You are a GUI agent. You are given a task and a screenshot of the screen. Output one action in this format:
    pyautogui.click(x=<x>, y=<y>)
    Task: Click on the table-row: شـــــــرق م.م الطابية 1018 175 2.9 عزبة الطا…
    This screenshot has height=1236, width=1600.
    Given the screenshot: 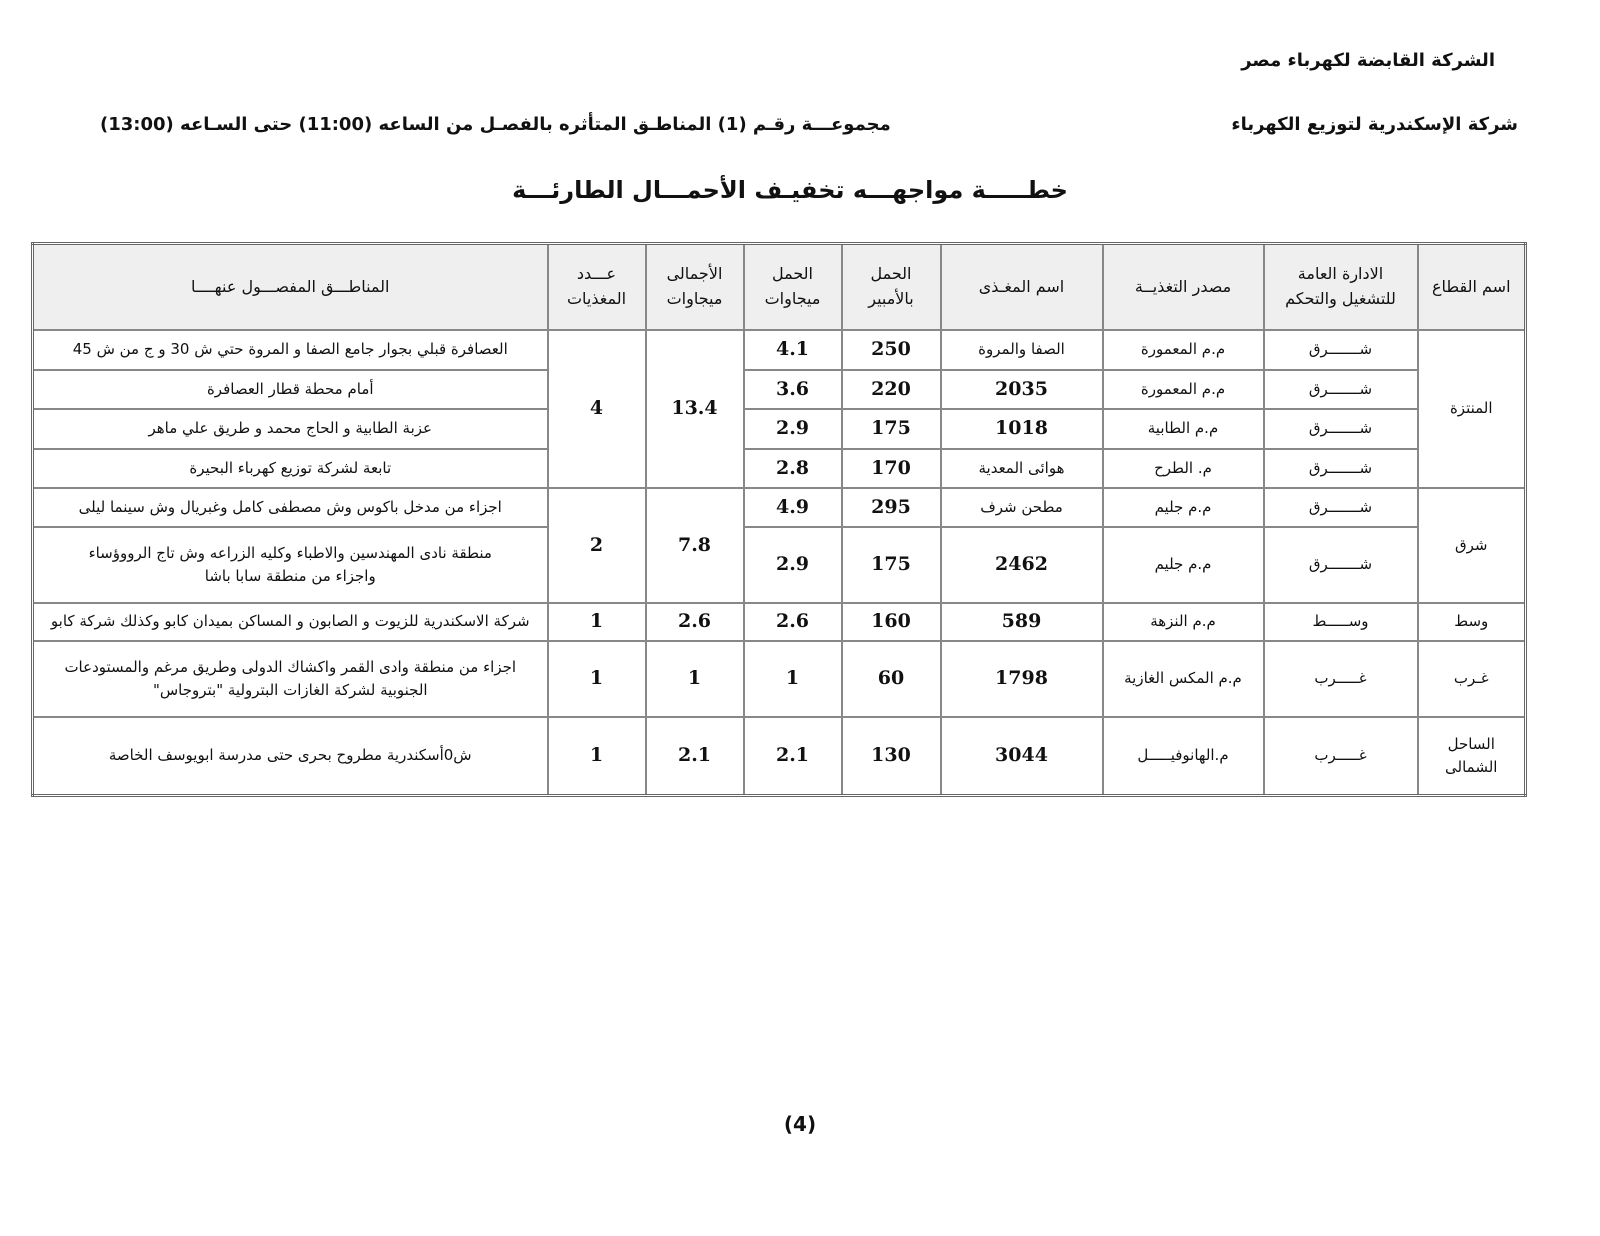 What is the action you would take?
    pyautogui.click(x=778, y=429)
    